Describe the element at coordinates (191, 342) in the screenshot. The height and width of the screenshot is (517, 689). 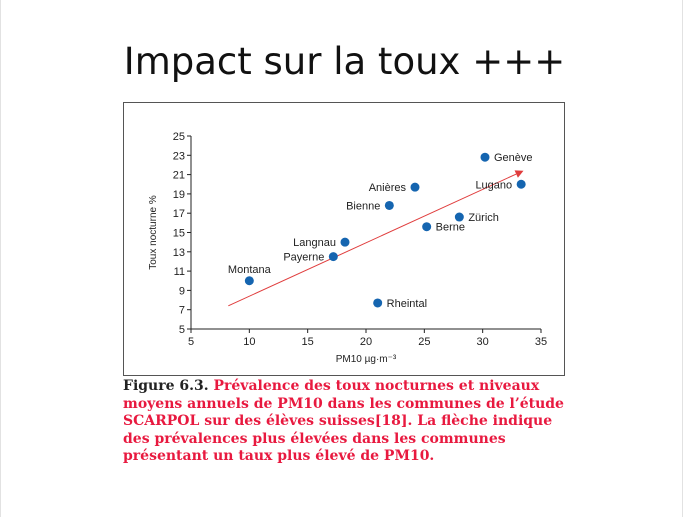
I see `x-tick-label: 5` at that location.